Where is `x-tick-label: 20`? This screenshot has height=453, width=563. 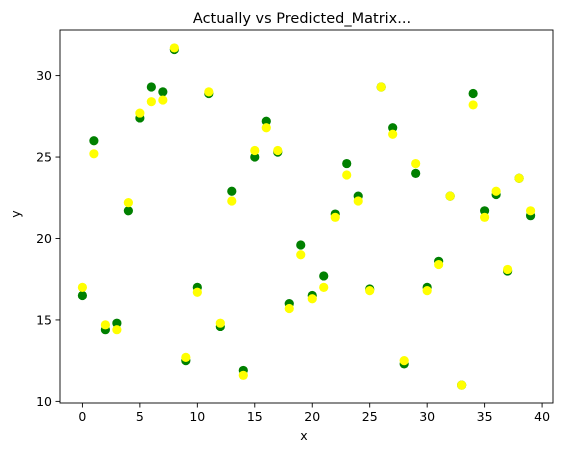 x-tick-label: 20 is located at coordinates (312, 416).